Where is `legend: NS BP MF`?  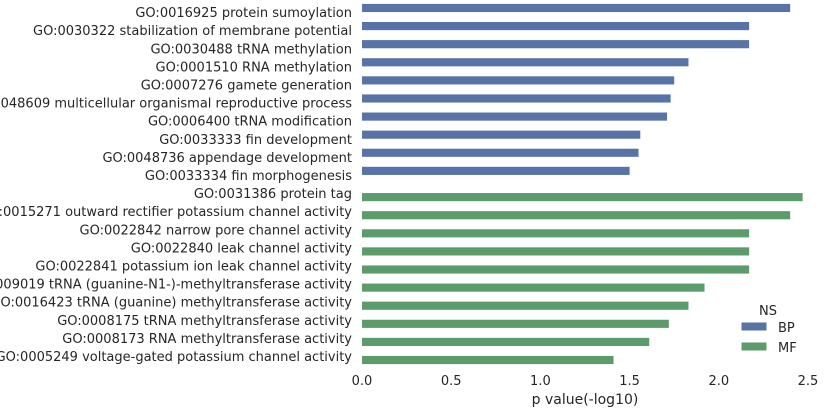 legend: NS BP MF is located at coordinates (768, 330).